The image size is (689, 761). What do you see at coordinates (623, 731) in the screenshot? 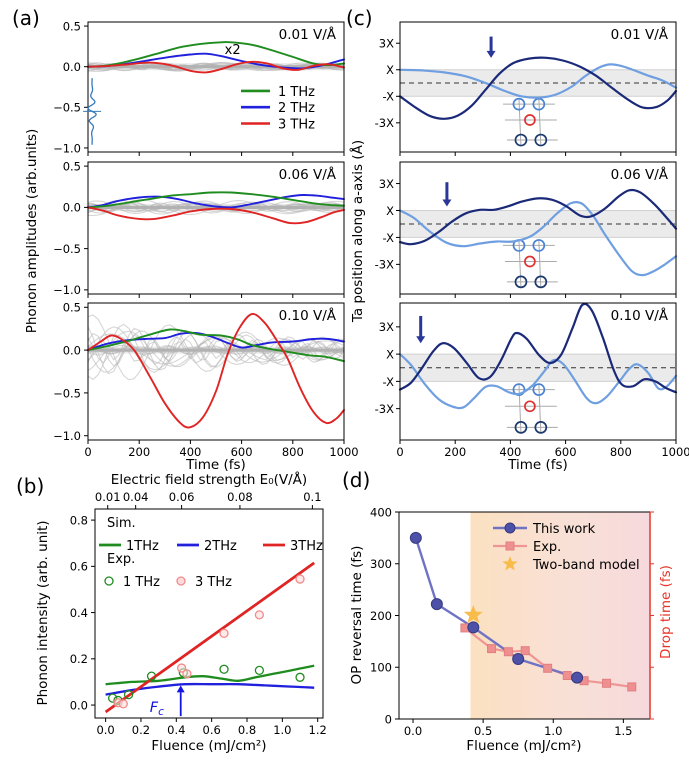
I see `x-tick-label: 1.5` at bounding box center [623, 731].